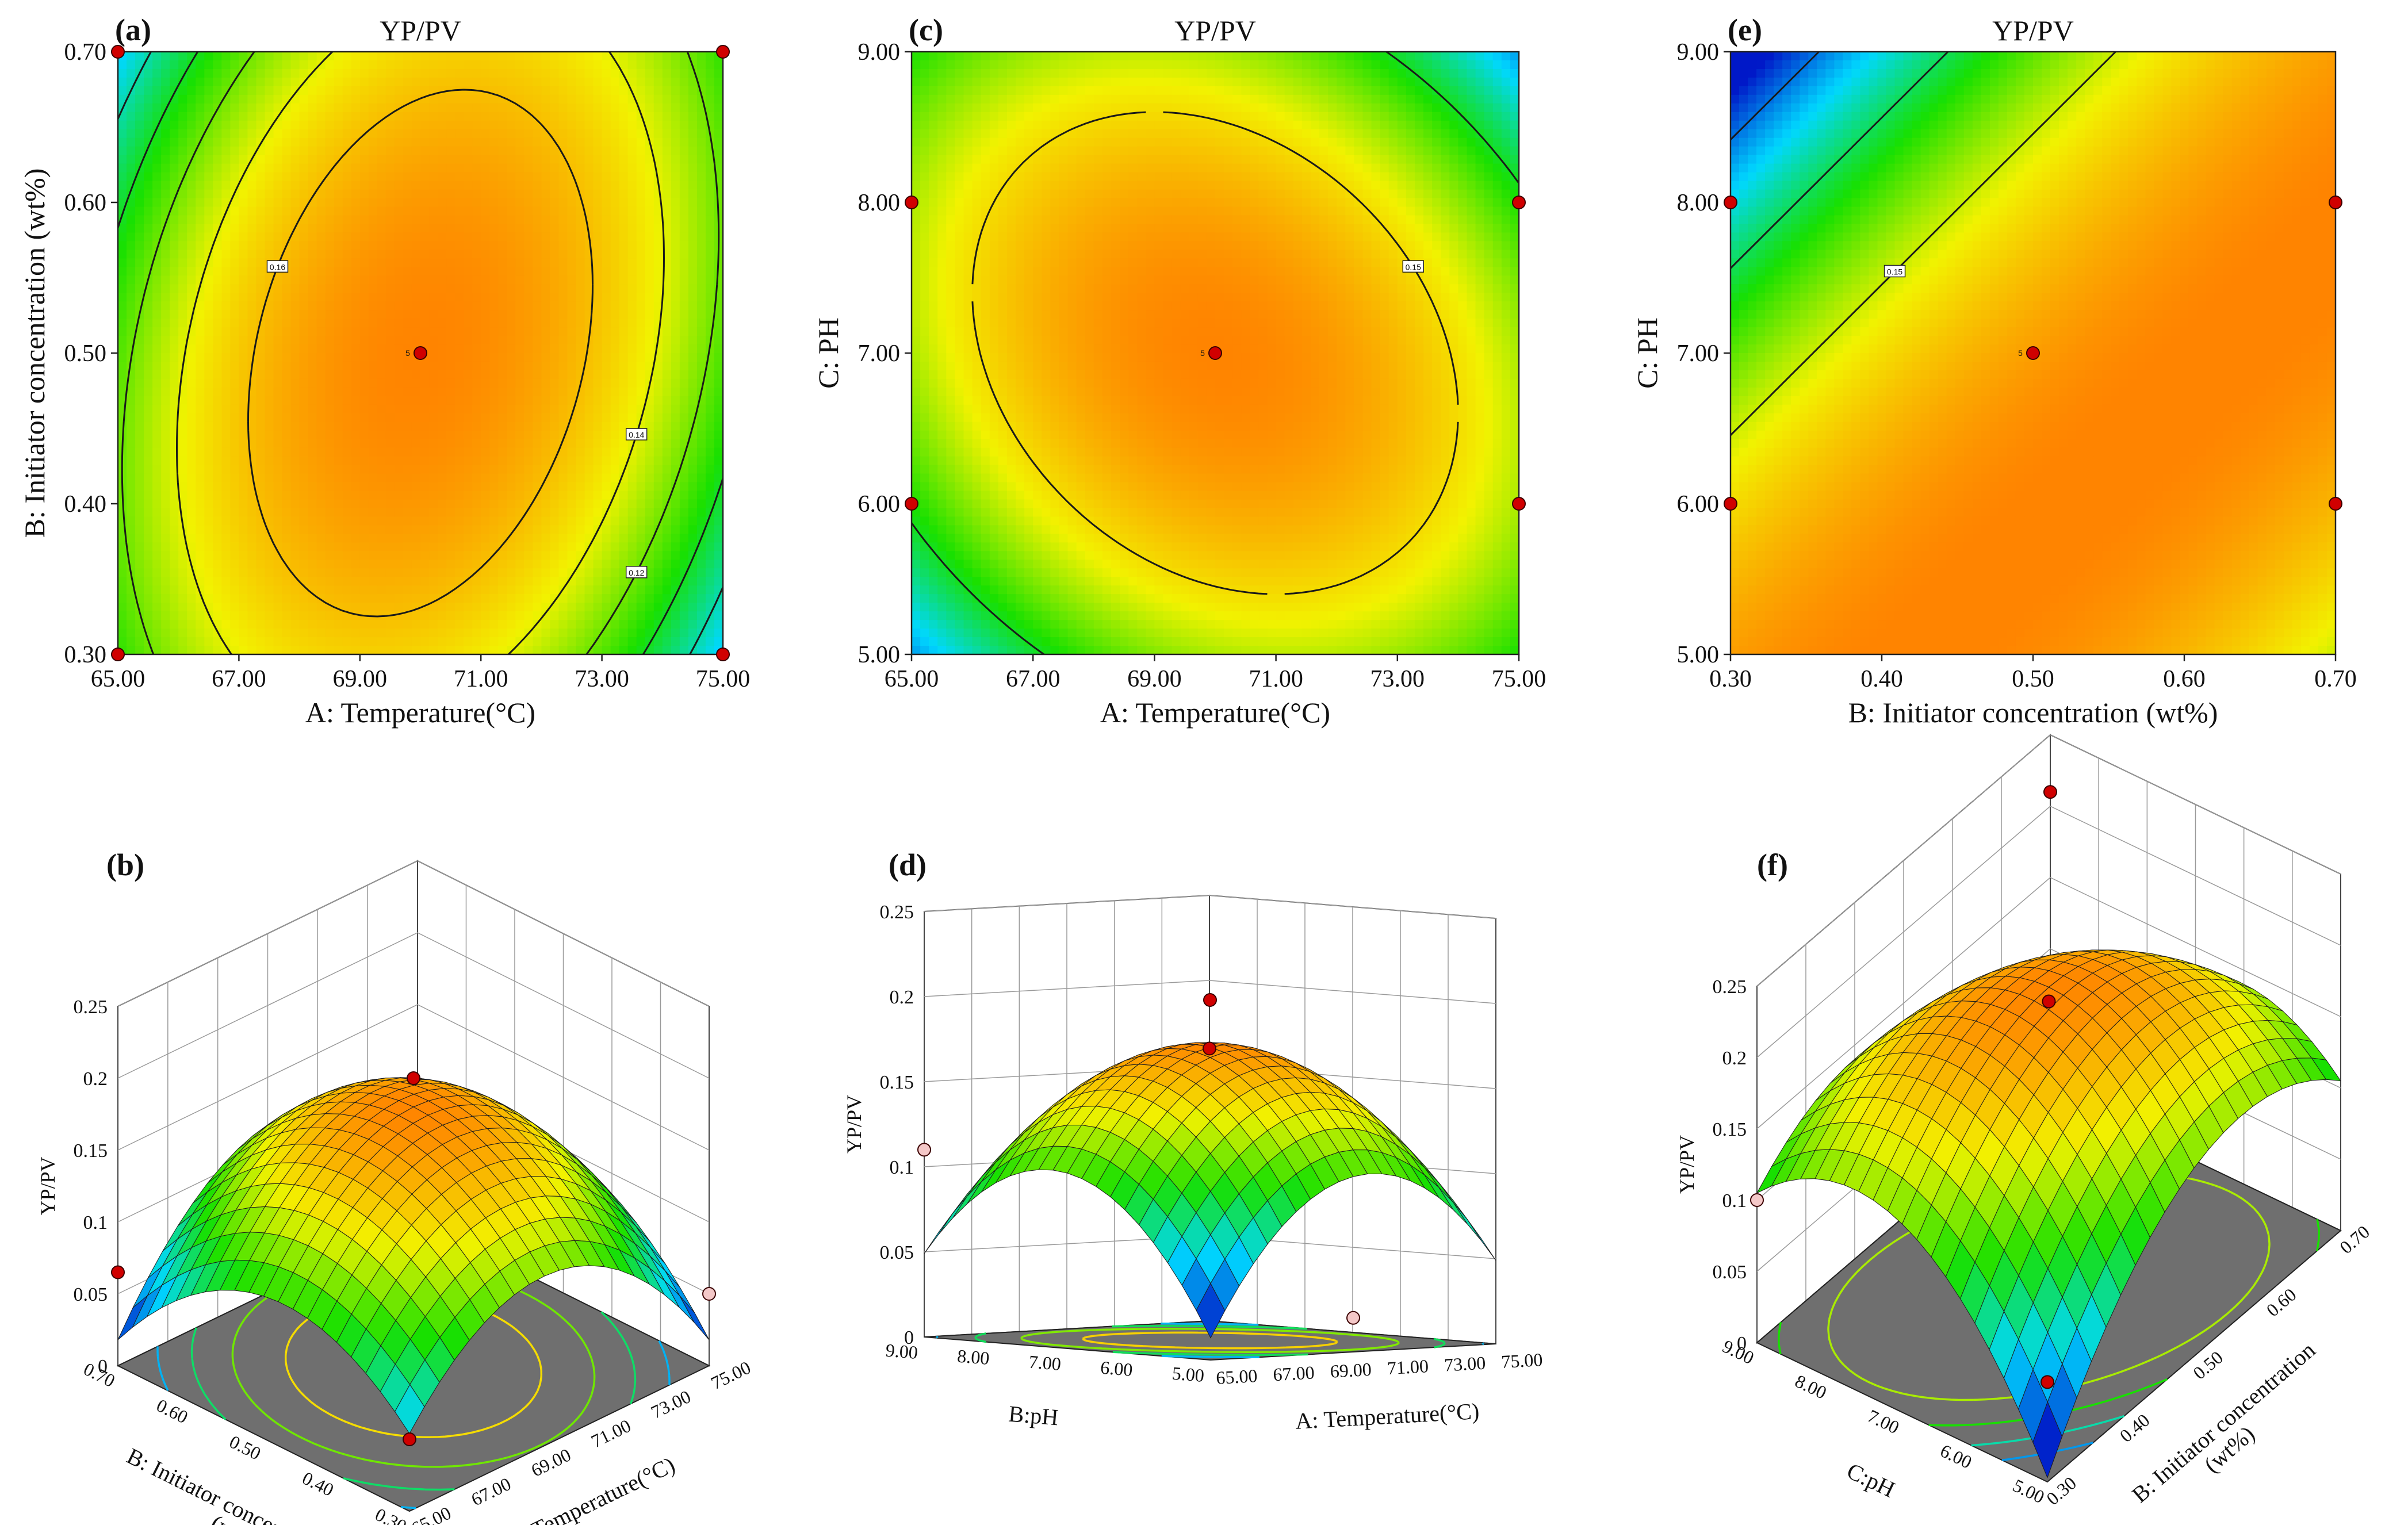 The image size is (2408, 1525). I want to click on design-point, so click(723, 52).